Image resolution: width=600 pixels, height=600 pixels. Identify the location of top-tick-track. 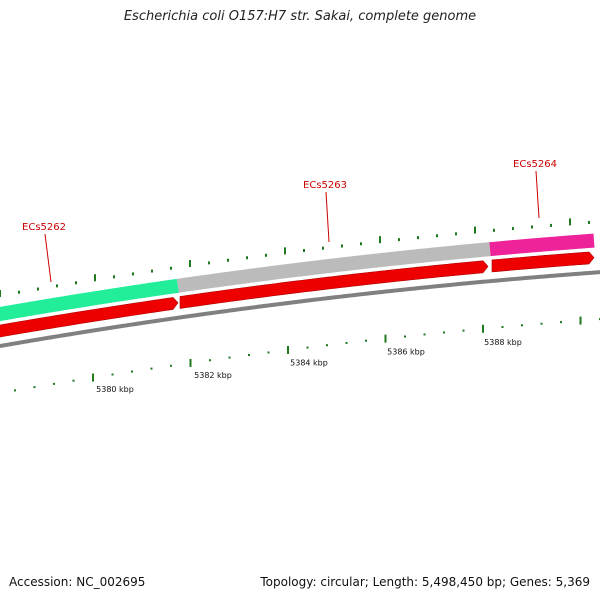
(295, 257).